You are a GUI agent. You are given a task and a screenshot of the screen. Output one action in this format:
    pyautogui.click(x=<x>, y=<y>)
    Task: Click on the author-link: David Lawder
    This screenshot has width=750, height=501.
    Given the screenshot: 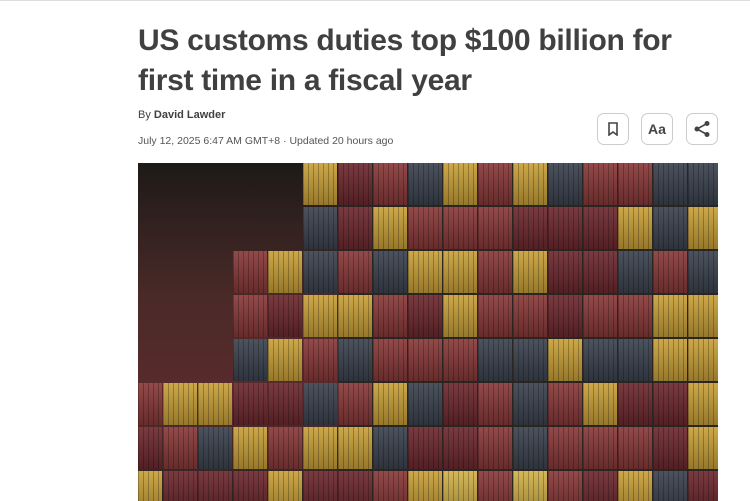 What is the action you would take?
    pyautogui.click(x=189, y=115)
    